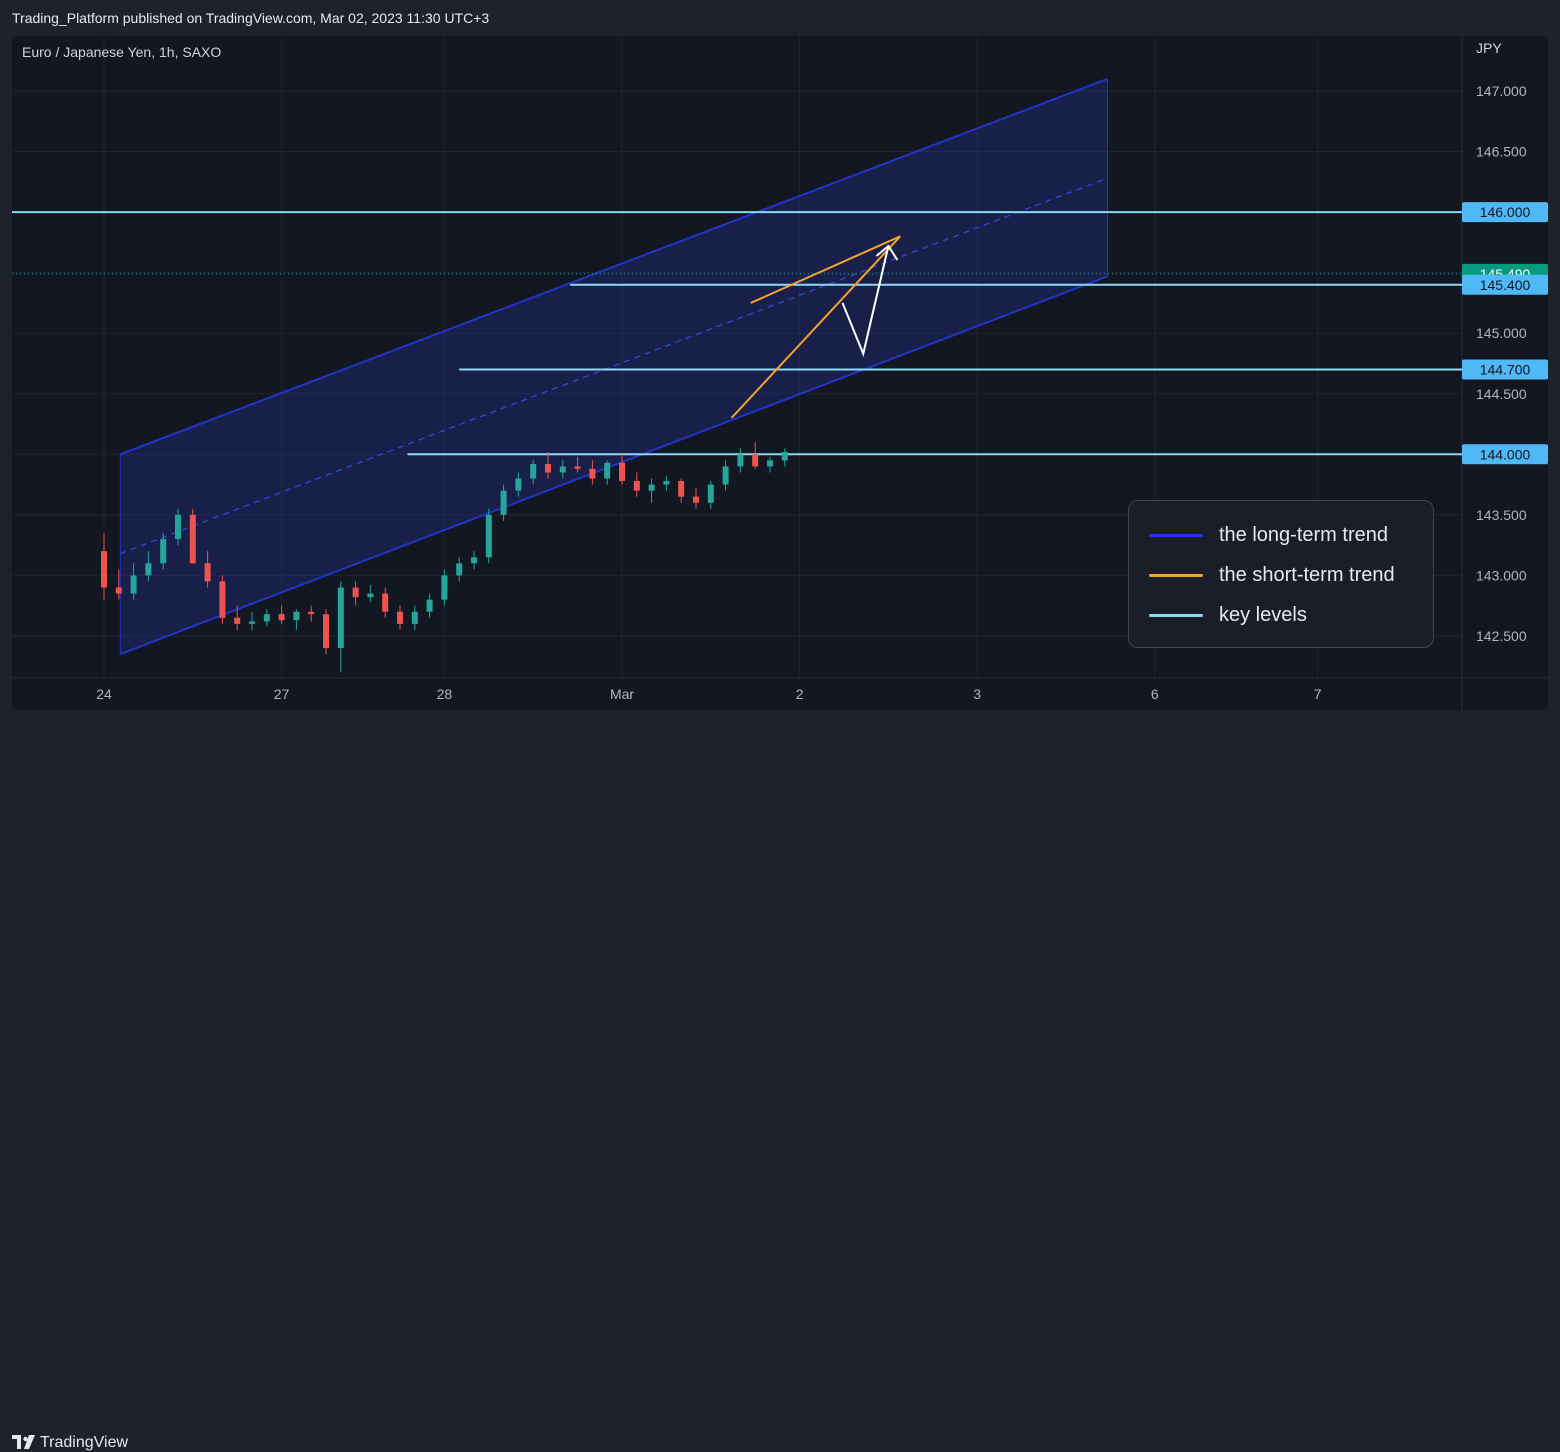 The width and height of the screenshot is (1560, 1452). What do you see at coordinates (1303, 534) in the screenshot?
I see `legend-label: the long-term trend` at bounding box center [1303, 534].